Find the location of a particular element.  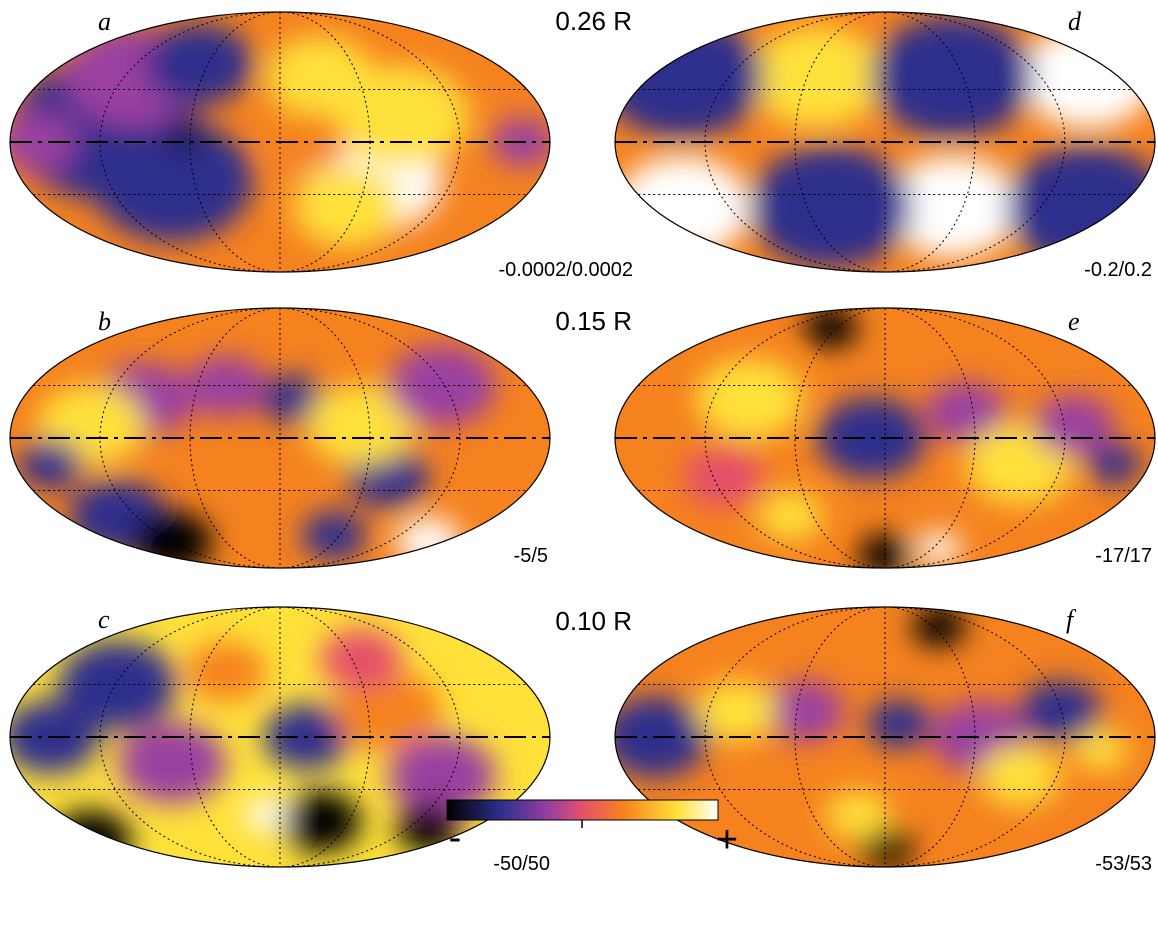

panel-letter: c is located at coordinates (104, 619).